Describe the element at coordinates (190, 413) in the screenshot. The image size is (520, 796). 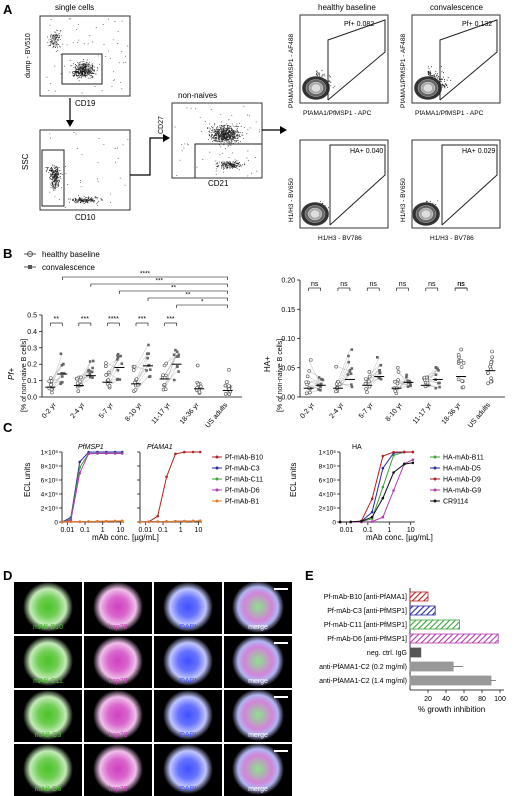
I see `category-label: 18-36 yr` at that location.